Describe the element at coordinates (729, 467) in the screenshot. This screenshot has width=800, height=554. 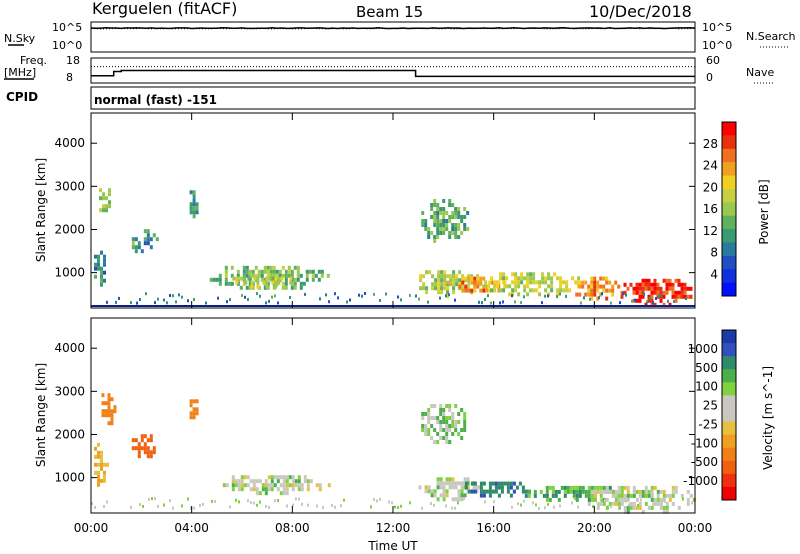
I see `colorbar-swatch` at that location.